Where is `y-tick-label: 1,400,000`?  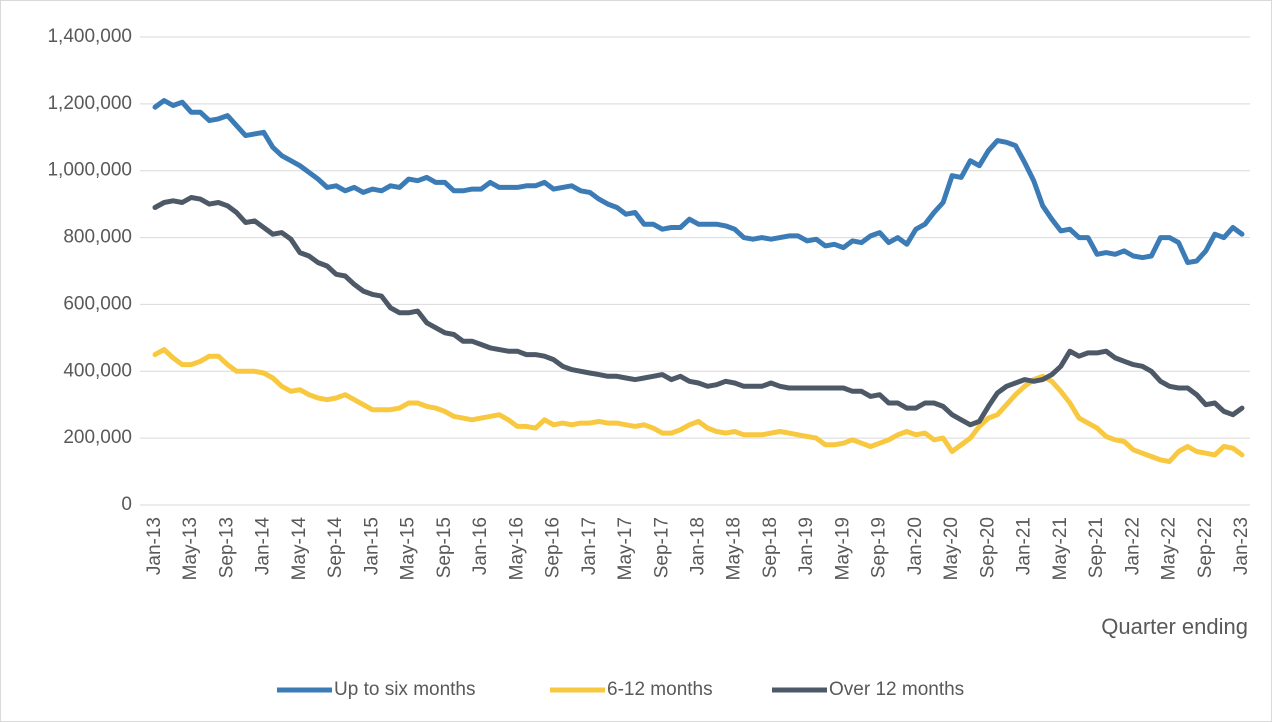
y-tick-label: 1,400,000 is located at coordinates (89, 36).